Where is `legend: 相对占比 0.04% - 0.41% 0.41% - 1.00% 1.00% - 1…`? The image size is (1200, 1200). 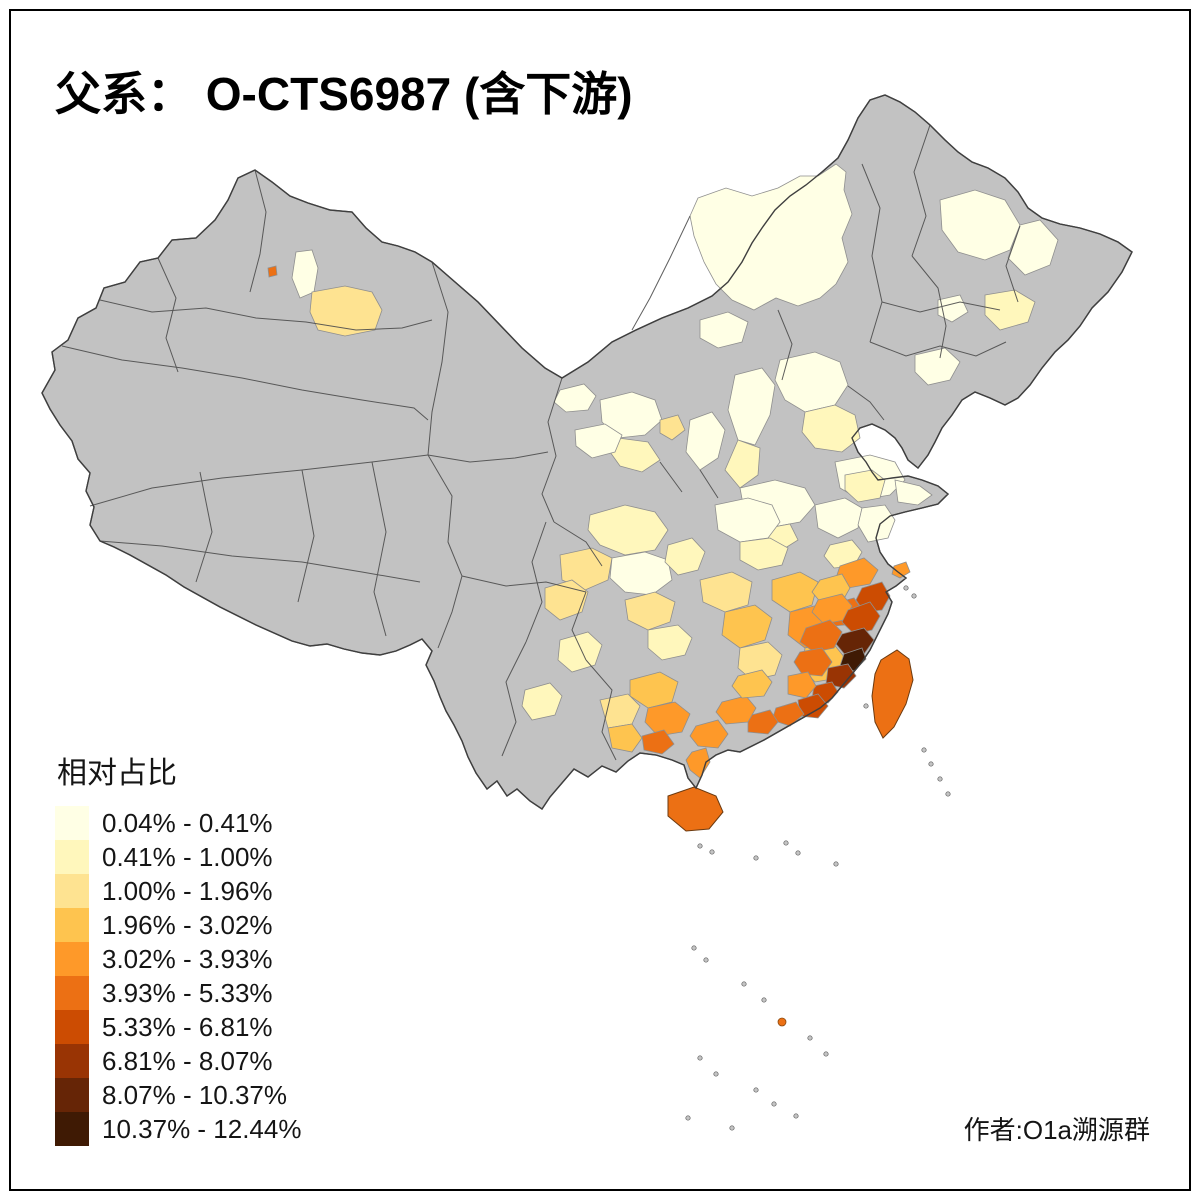 legend: 相对占比 0.04% - 0.41% 0.41% - 1.00% 1.00% - 1… is located at coordinates (178, 947).